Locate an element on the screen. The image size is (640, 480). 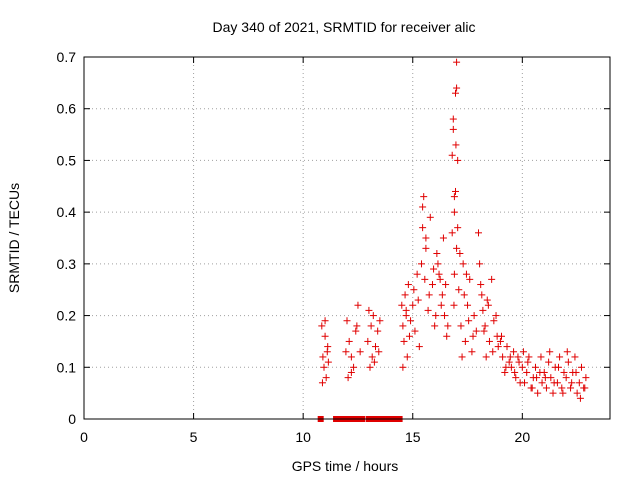
x-tick-label: 20 is located at coordinates (523, 437).